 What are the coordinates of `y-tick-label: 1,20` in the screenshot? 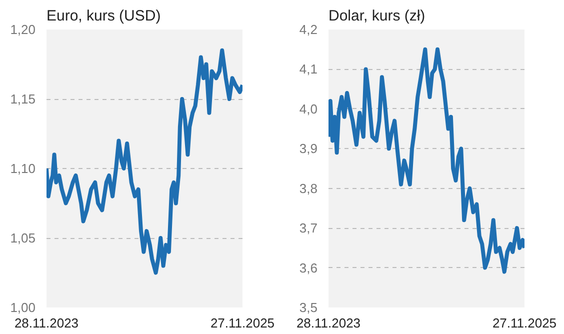 It's located at (23, 29).